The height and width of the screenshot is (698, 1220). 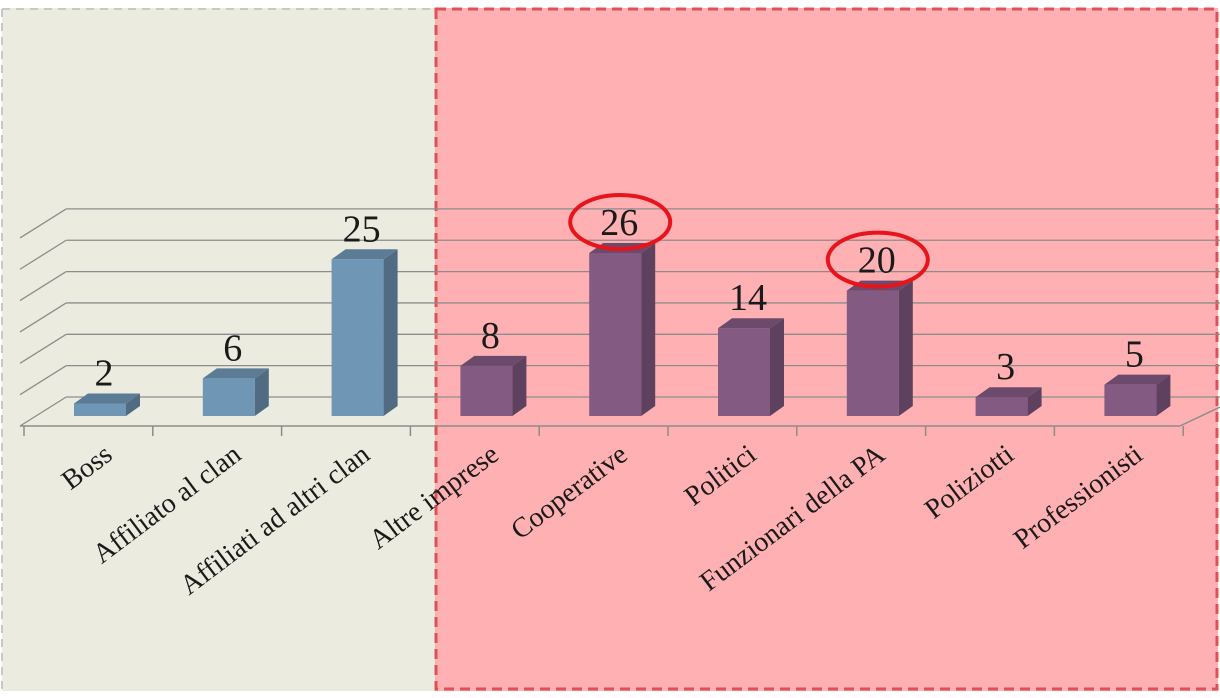 I want to click on value-label: 3, so click(x=1005, y=367).